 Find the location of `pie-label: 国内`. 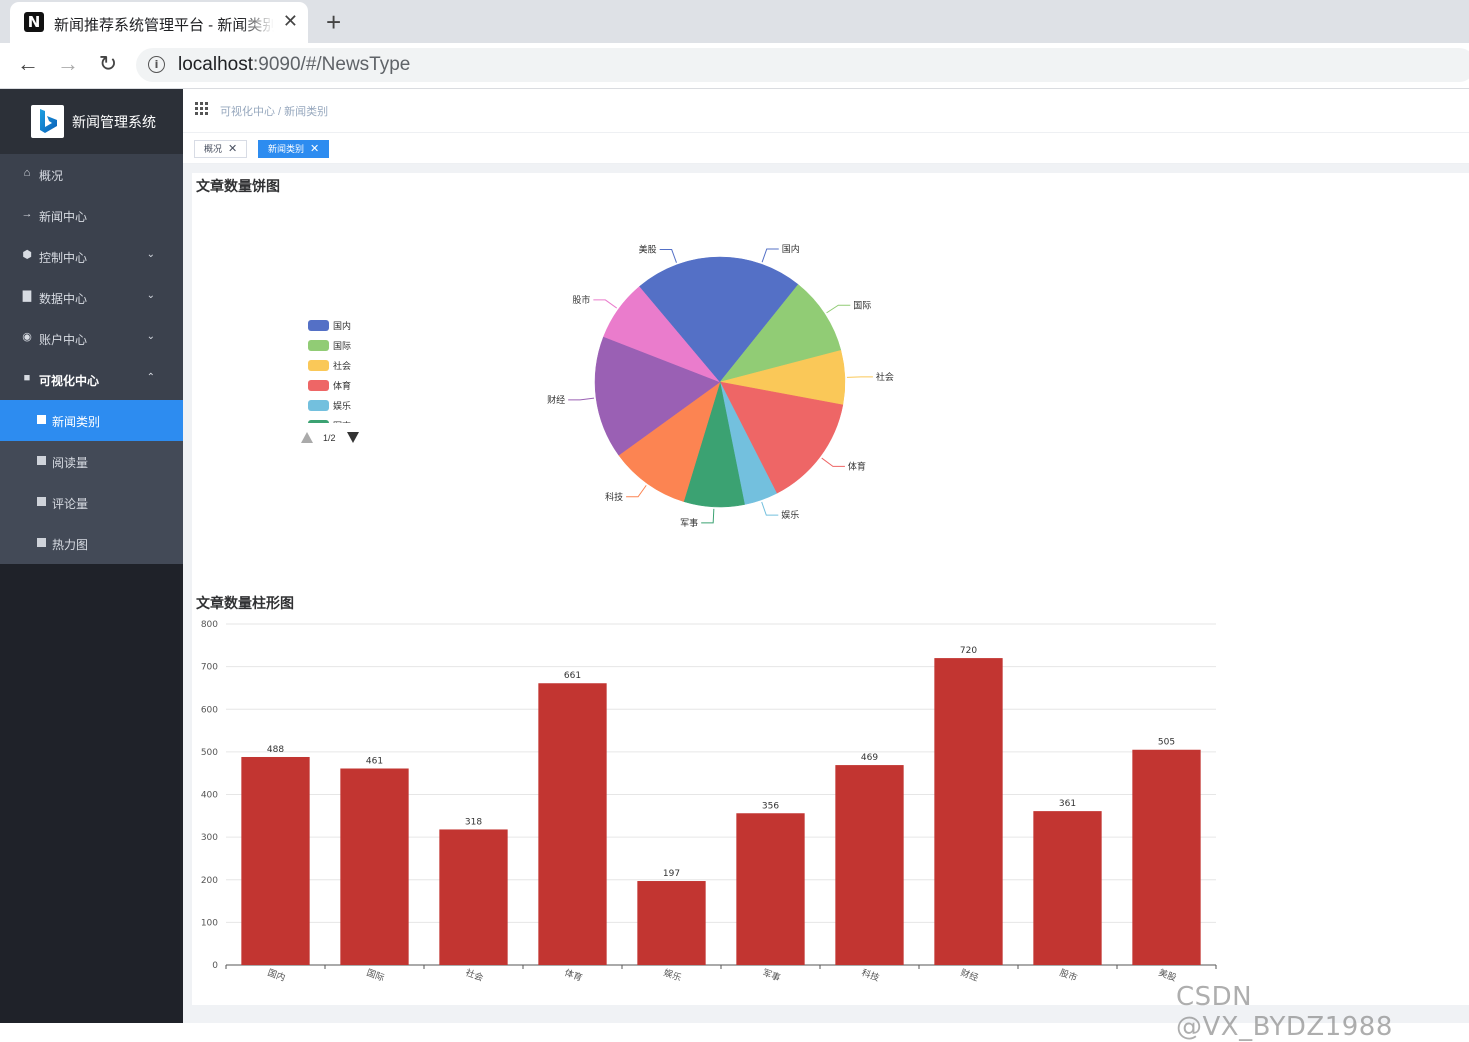

pie-label: 国内 is located at coordinates (791, 249).